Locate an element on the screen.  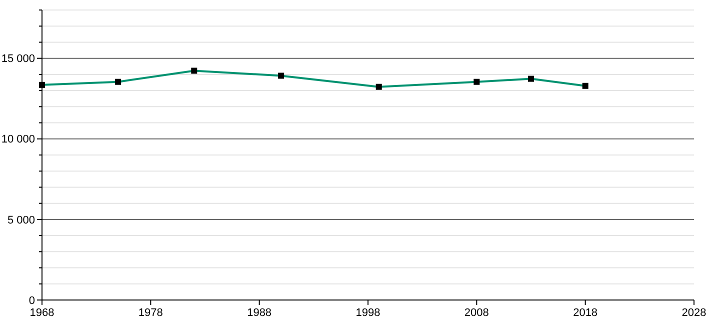
y-tick-label: 0 is located at coordinates (31, 300).